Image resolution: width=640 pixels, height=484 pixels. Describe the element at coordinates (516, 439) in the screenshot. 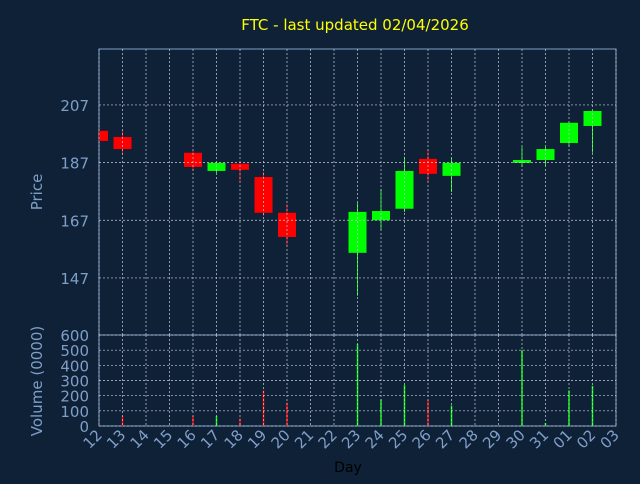

I see `x-tick-label: 30` at that location.